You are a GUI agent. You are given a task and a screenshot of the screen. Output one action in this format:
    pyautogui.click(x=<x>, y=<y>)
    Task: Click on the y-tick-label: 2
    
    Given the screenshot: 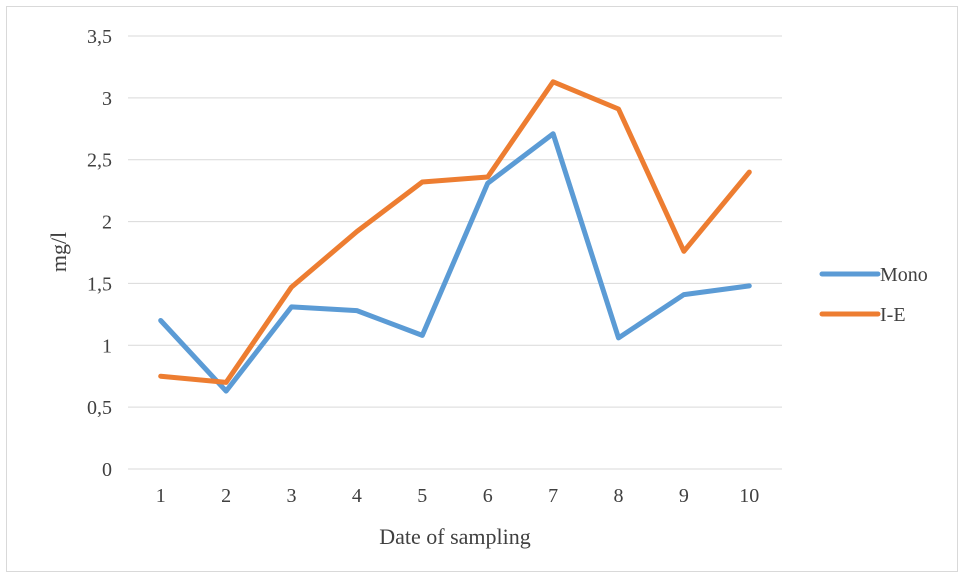 What is the action you would take?
    pyautogui.click(x=107, y=223)
    